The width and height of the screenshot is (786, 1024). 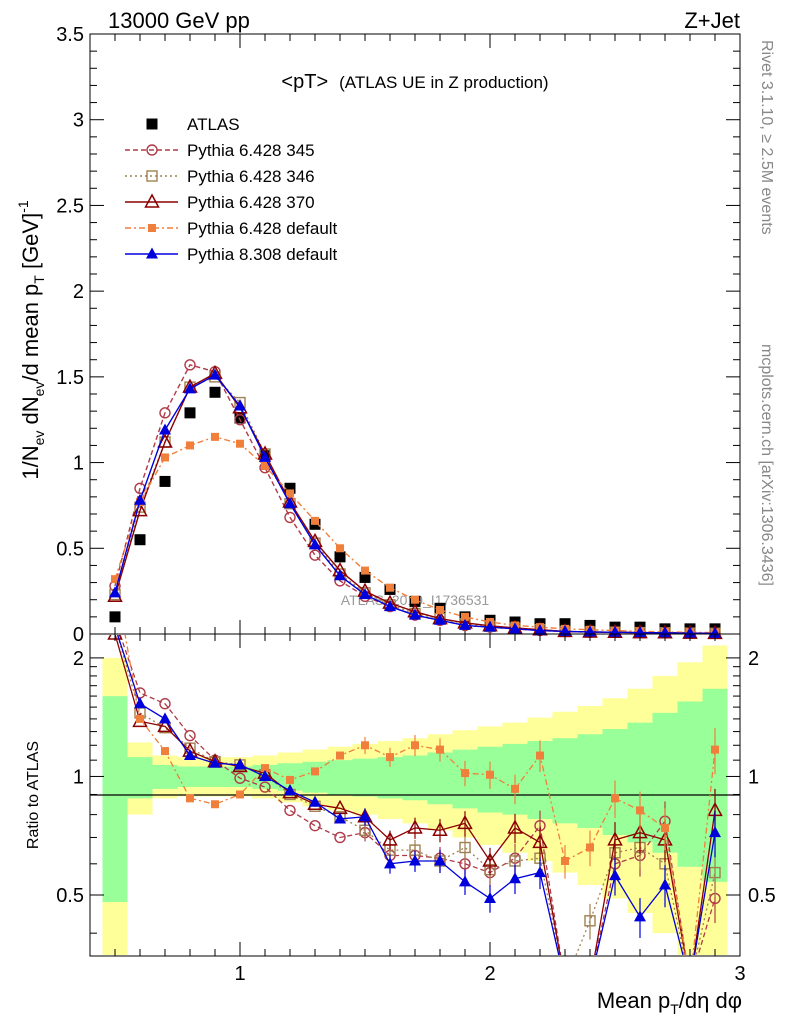 I want to click on legend-label: ATLAS, so click(x=213, y=124).